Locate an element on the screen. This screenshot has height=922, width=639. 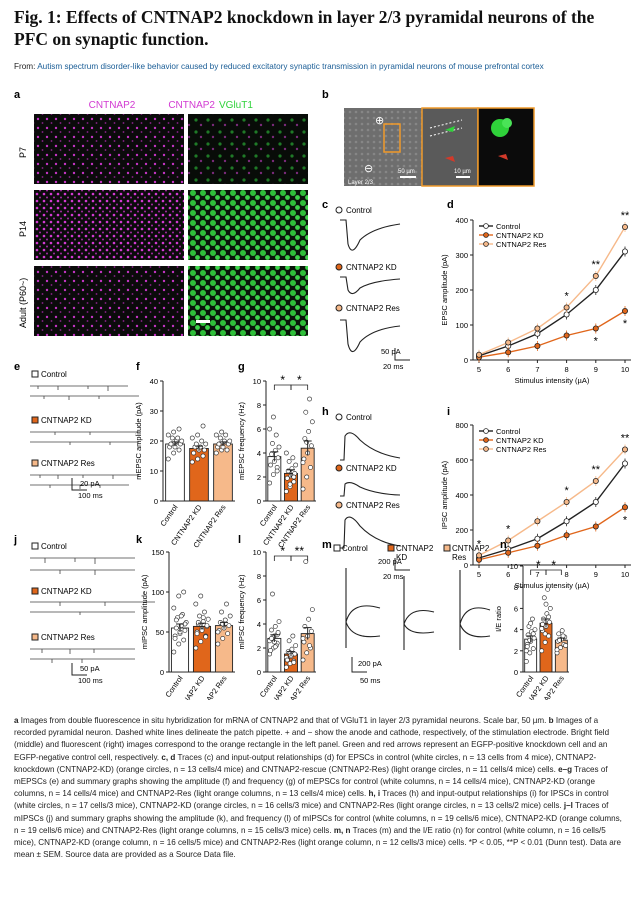
caption-a-letter: a is located at coordinates (16, 720).